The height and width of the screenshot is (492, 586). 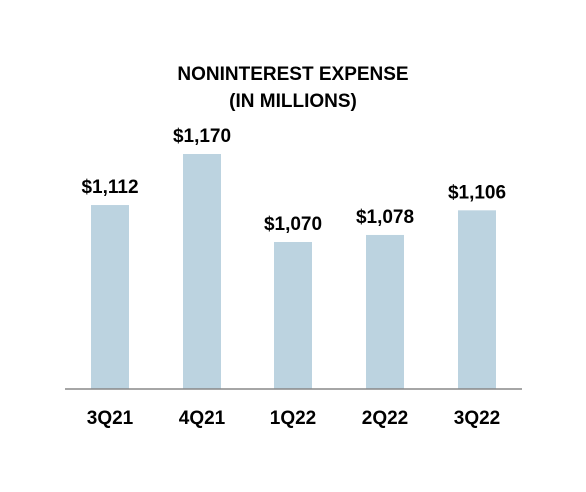 I want to click on tick-label-4Q21: 4Q21, so click(x=202, y=418).